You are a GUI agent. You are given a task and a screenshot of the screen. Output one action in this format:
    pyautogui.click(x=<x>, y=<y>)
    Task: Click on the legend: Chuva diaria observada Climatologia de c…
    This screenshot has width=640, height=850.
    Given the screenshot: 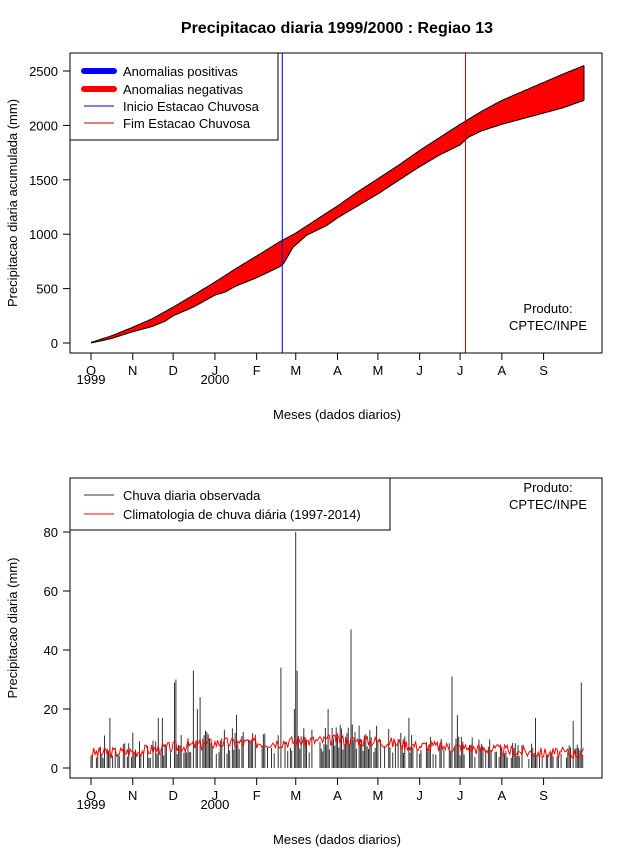 What is the action you would take?
    pyautogui.click(x=230, y=504)
    